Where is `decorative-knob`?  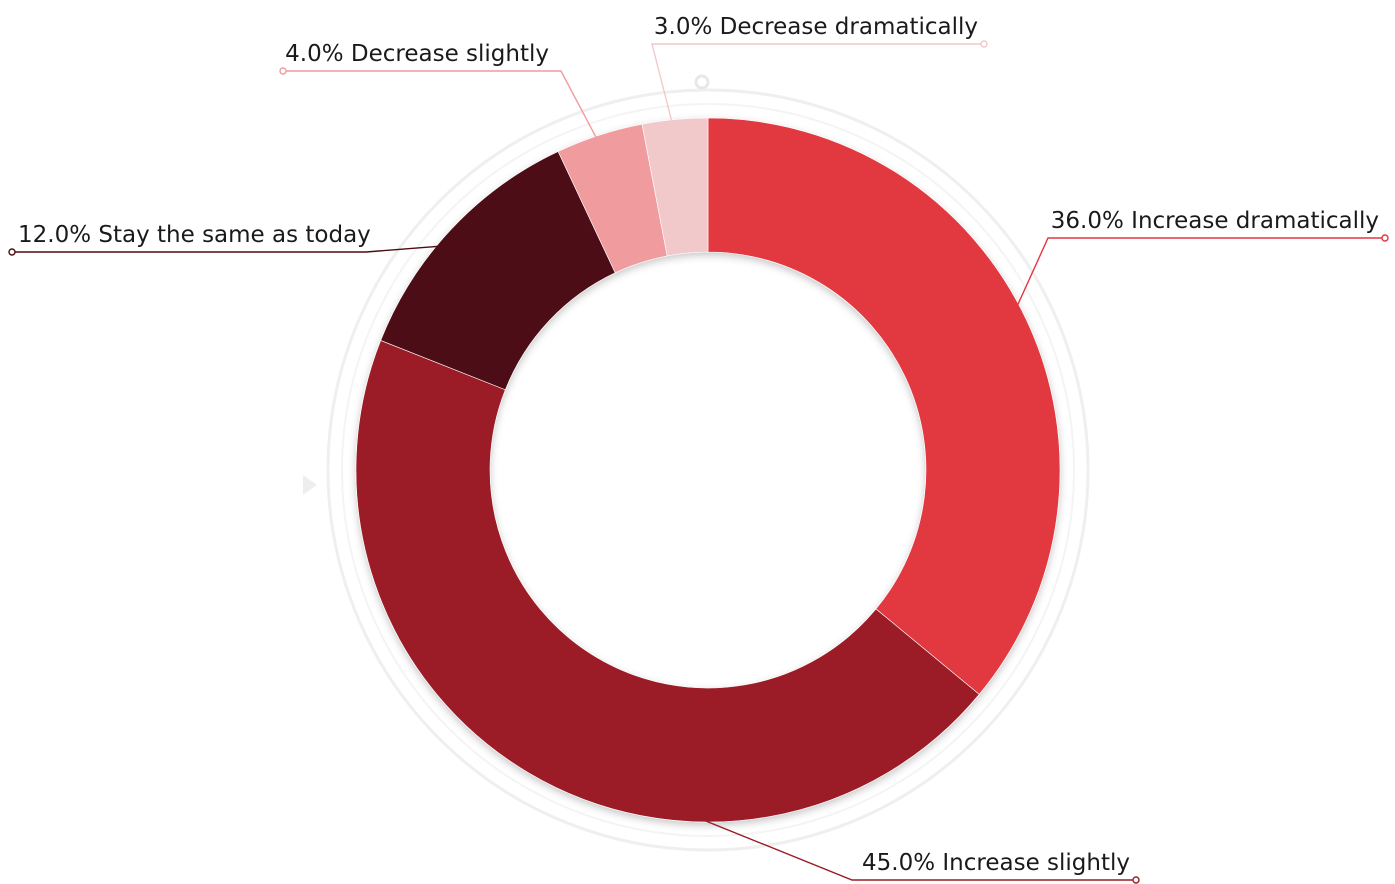 decorative-knob is located at coordinates (702, 82).